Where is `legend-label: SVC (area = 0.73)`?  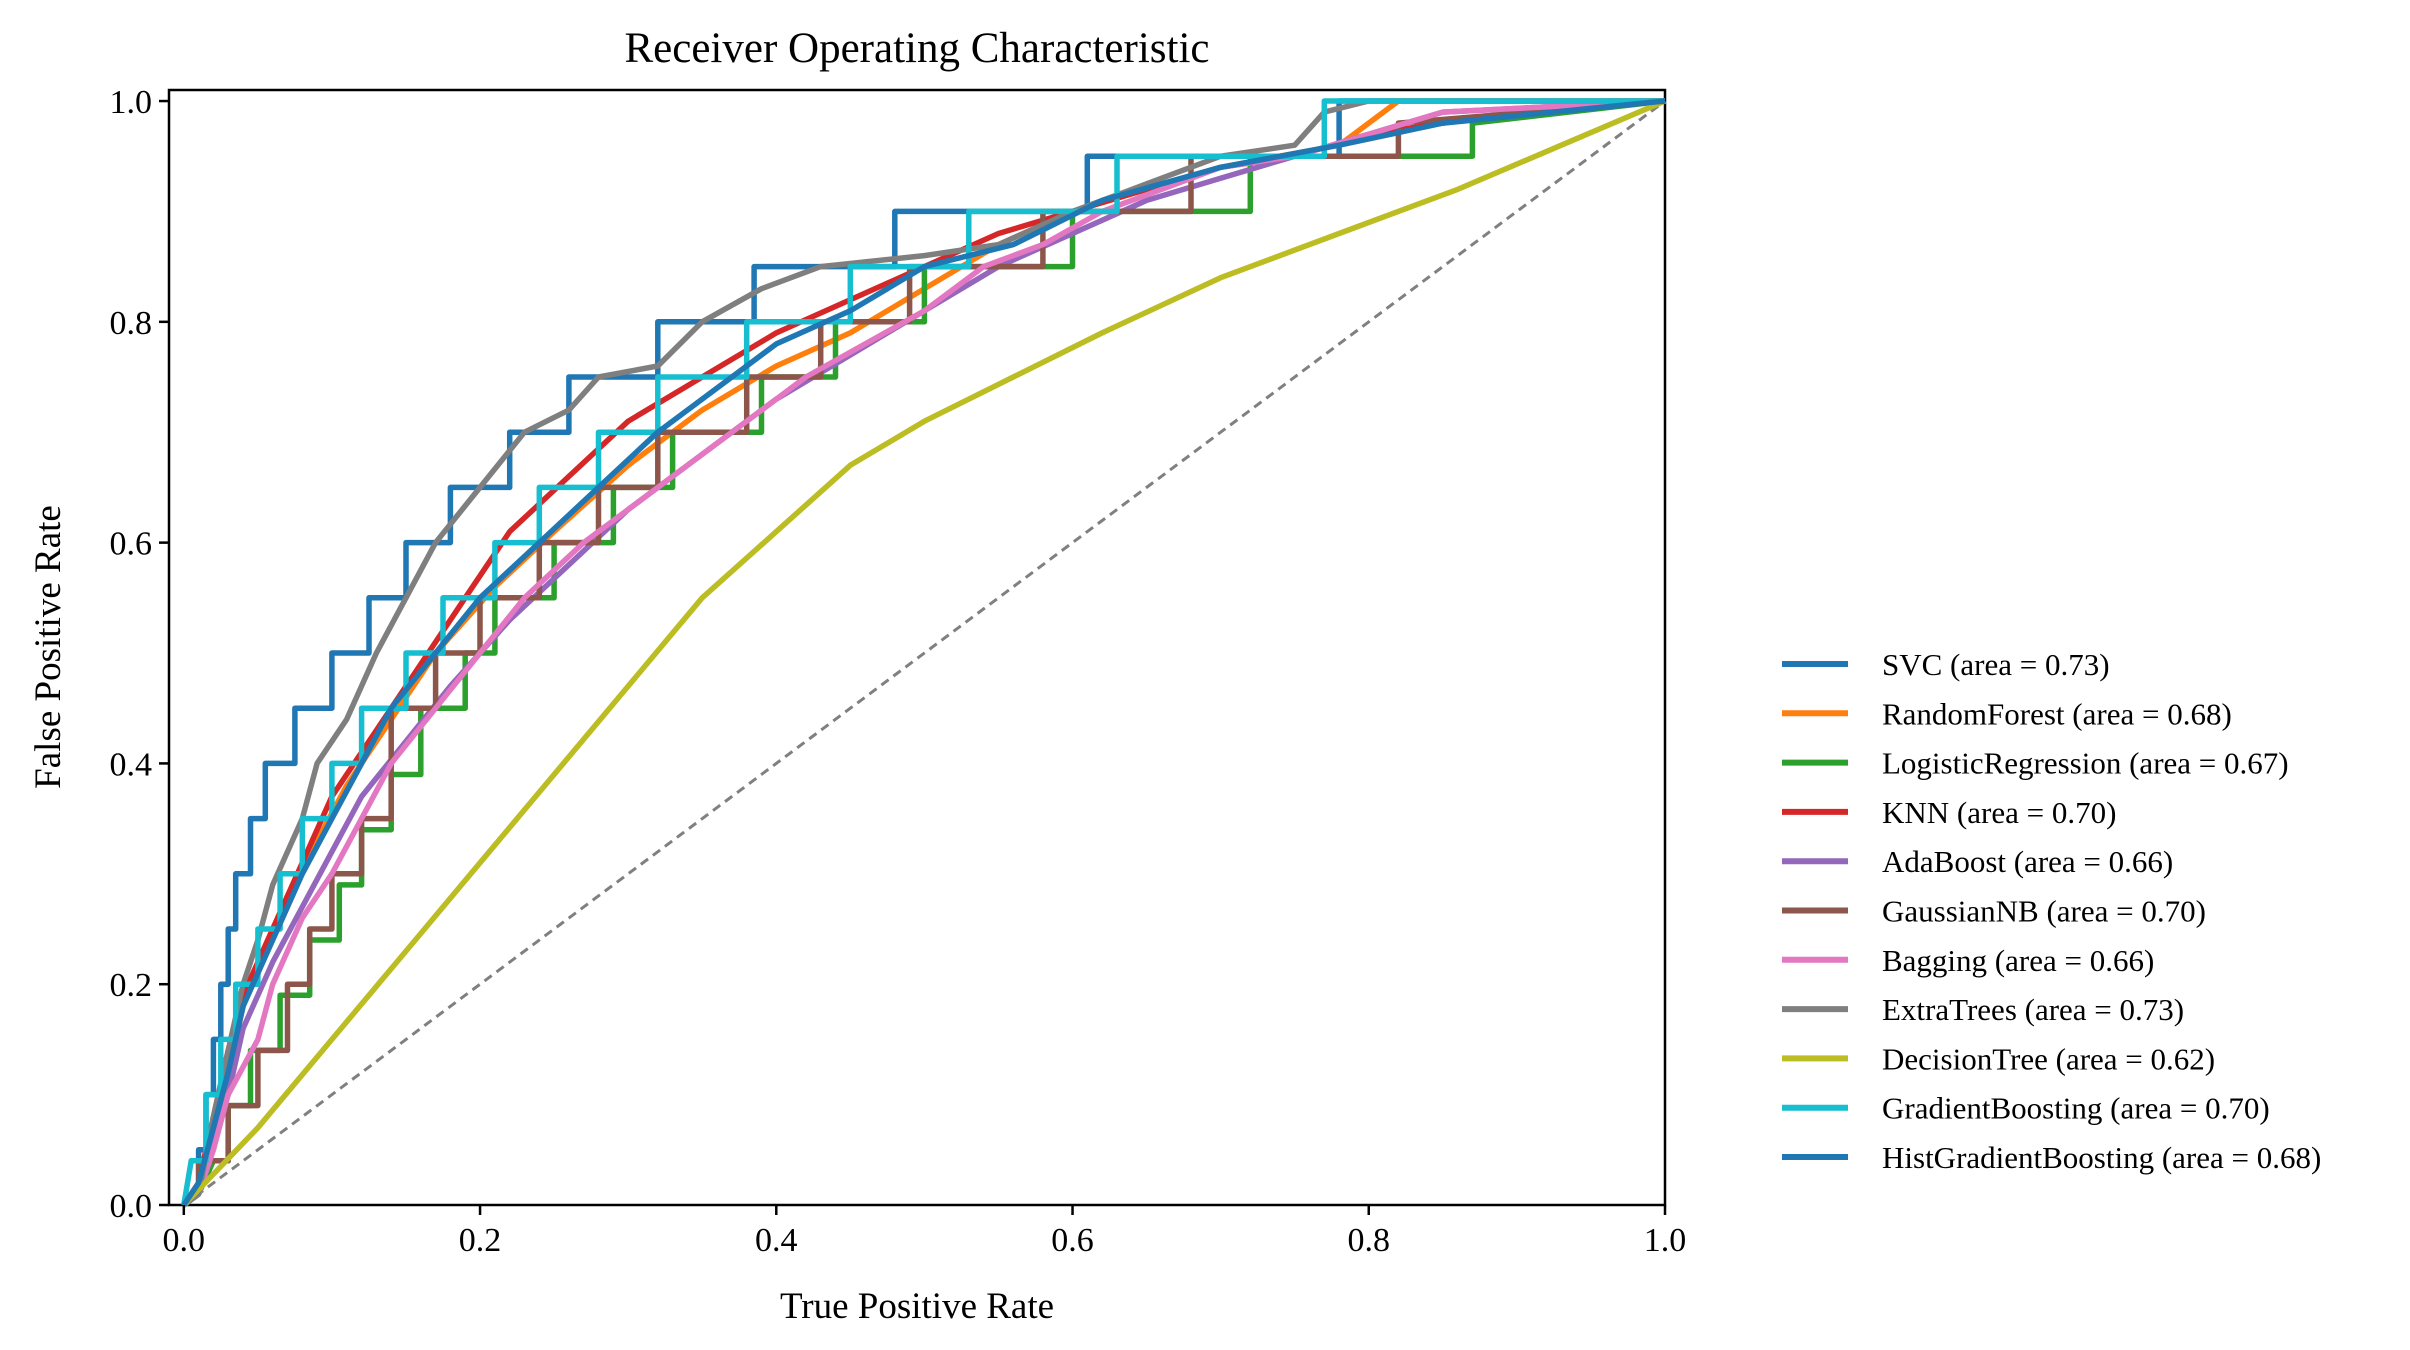
legend-label: SVC (area = 0.73) is located at coordinates (1996, 664).